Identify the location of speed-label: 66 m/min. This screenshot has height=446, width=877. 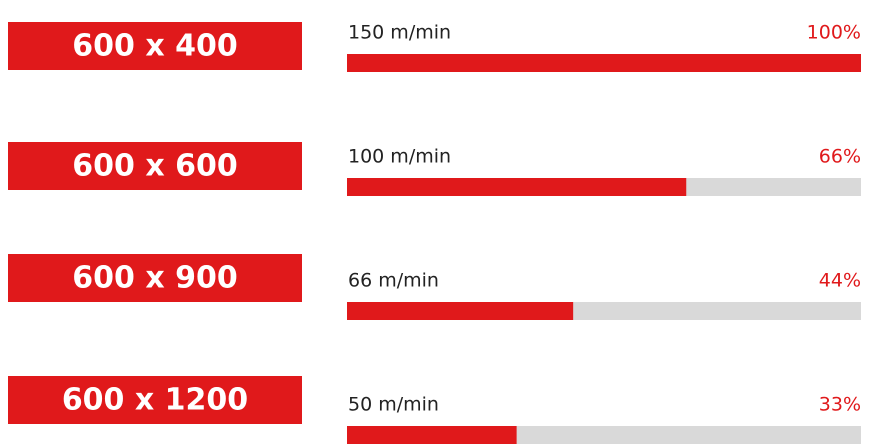
(393, 281).